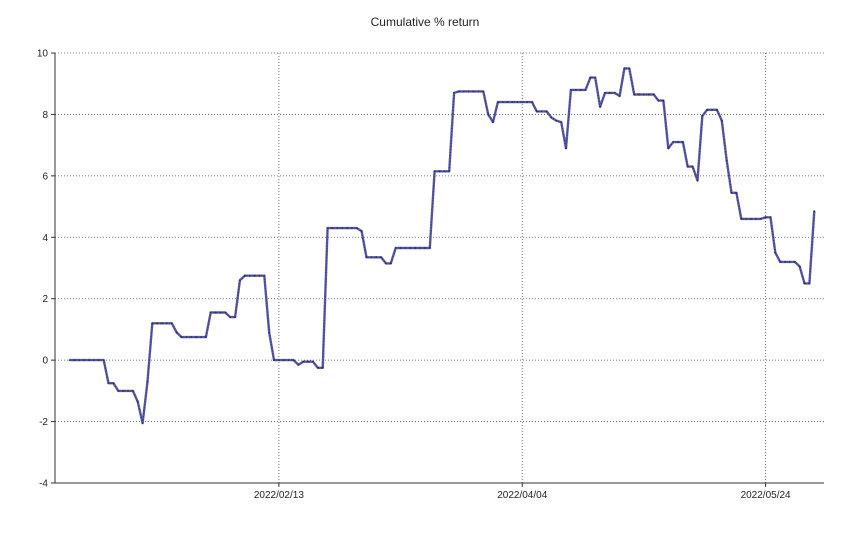 The image size is (850, 533). Describe the element at coordinates (279, 495) in the screenshot. I see `x-tick-label: 2022/02/13` at that location.